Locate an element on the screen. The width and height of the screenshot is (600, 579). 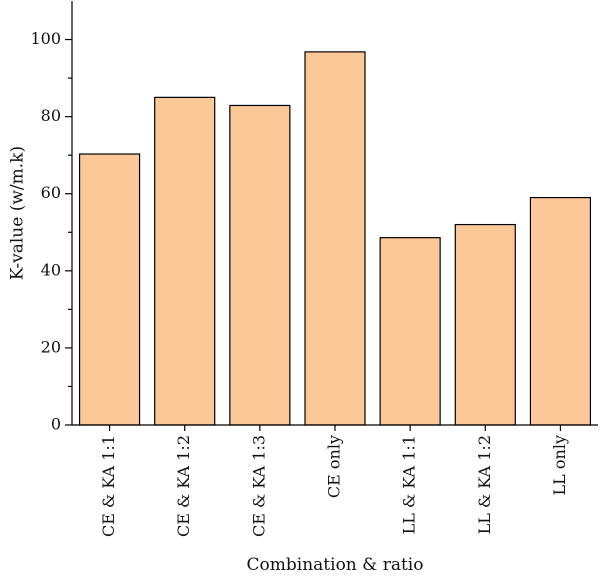
y-tick-label-0: 0 is located at coordinates (56, 424).